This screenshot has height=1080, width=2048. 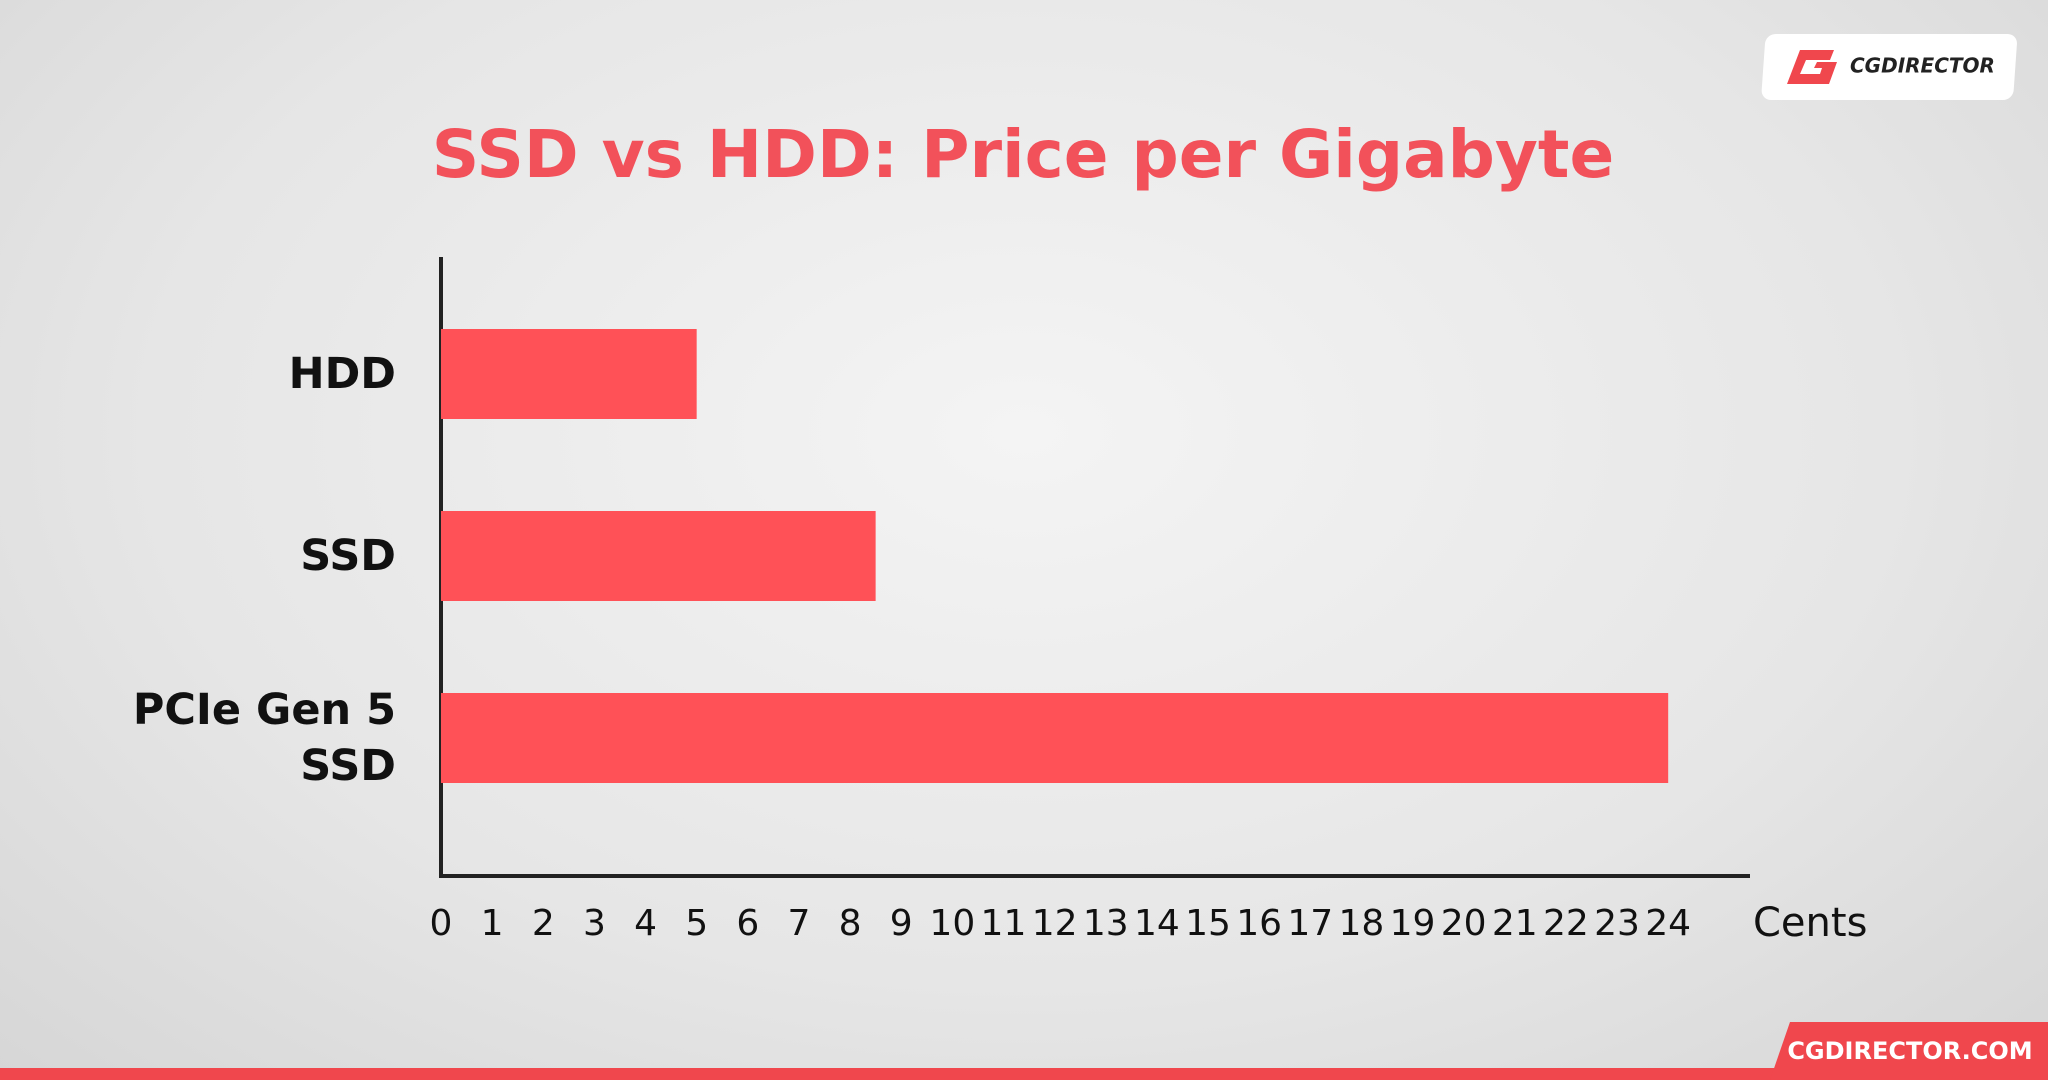 What do you see at coordinates (1208, 923) in the screenshot?
I see `x-tick-label: 15` at bounding box center [1208, 923].